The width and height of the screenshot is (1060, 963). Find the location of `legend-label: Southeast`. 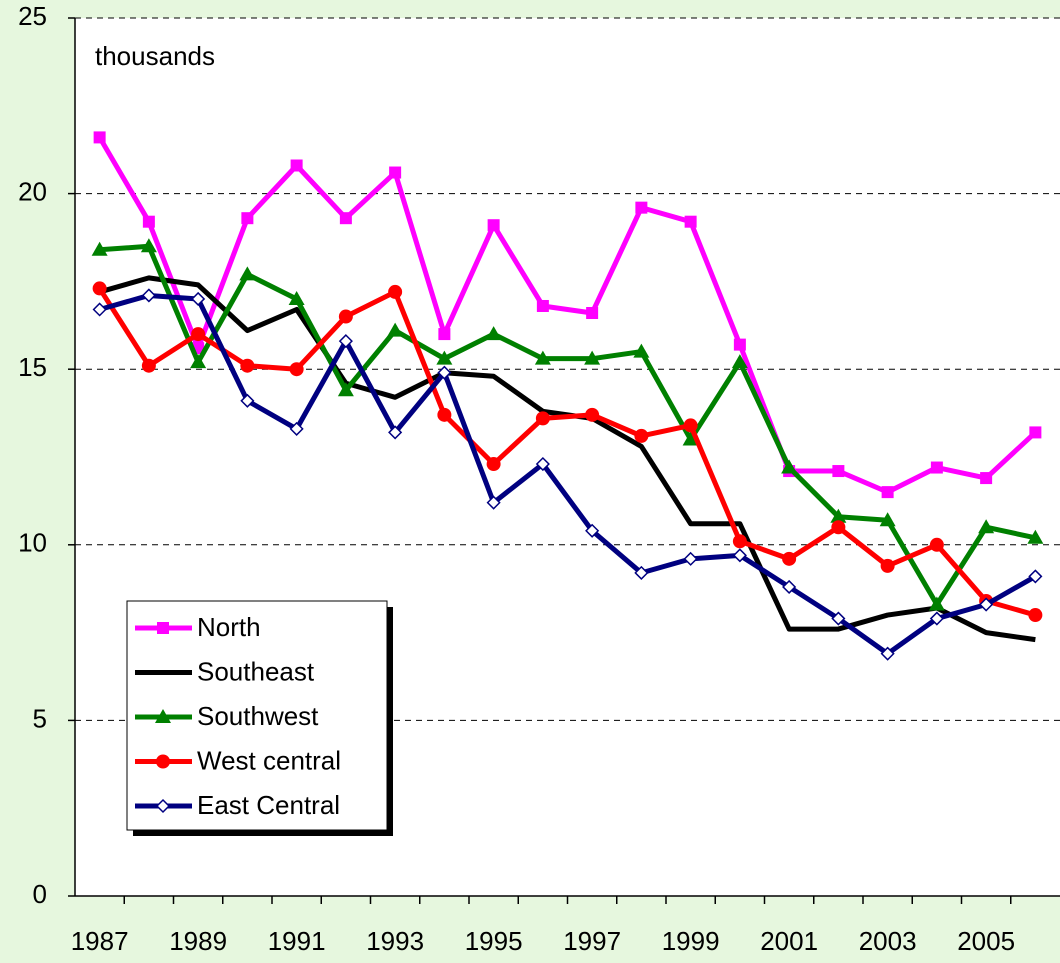

legend-label: Southeast is located at coordinates (256, 671).